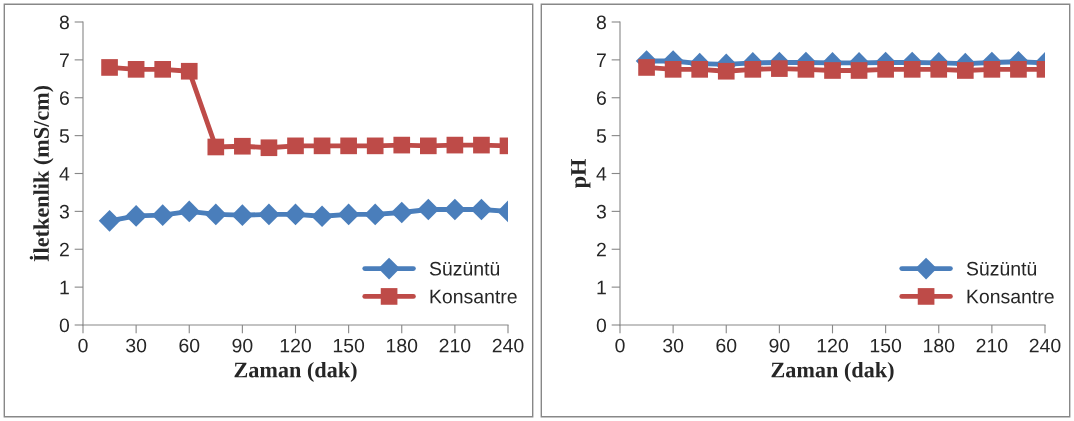 The width and height of the screenshot is (1074, 421). Describe the element at coordinates (581, 174) in the screenshot. I see `y-axis-title: pH` at that location.